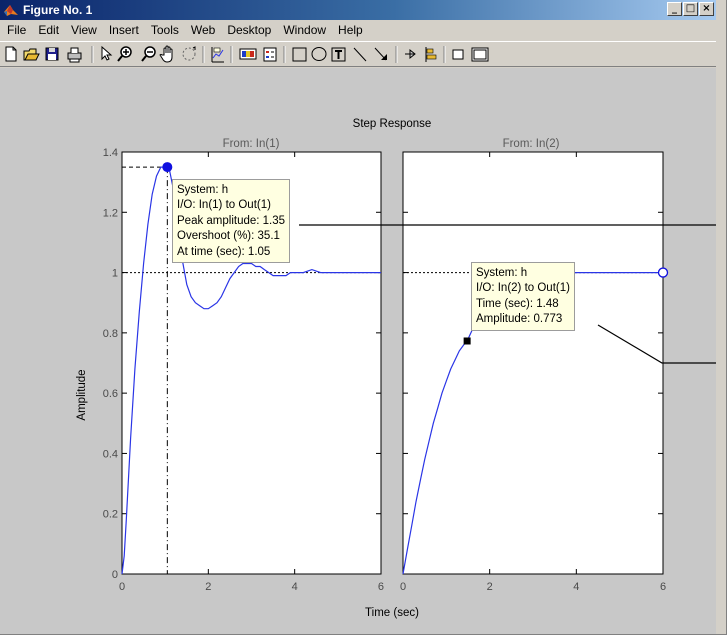 The width and height of the screenshot is (727, 635). I want to click on y-tick-label: 0.4, so click(110, 454).